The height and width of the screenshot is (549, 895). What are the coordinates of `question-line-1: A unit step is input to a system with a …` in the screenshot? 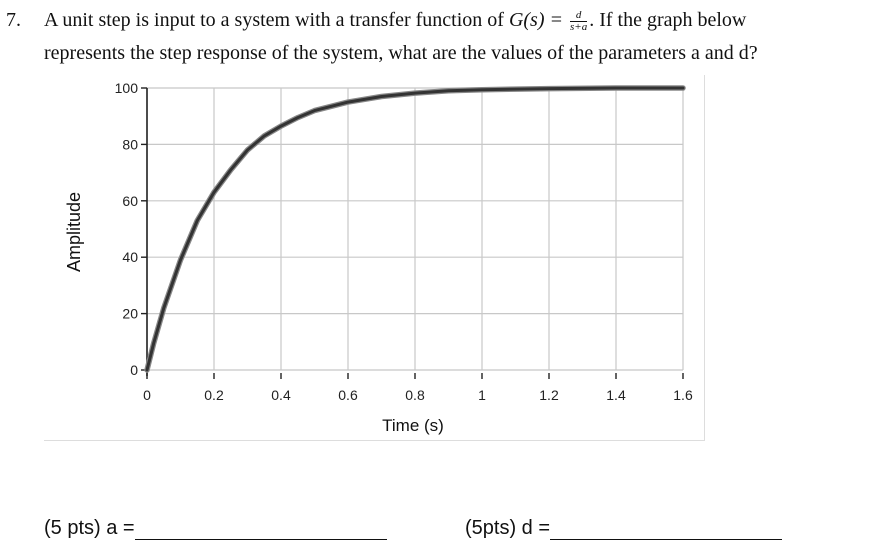 It's located at (395, 21).